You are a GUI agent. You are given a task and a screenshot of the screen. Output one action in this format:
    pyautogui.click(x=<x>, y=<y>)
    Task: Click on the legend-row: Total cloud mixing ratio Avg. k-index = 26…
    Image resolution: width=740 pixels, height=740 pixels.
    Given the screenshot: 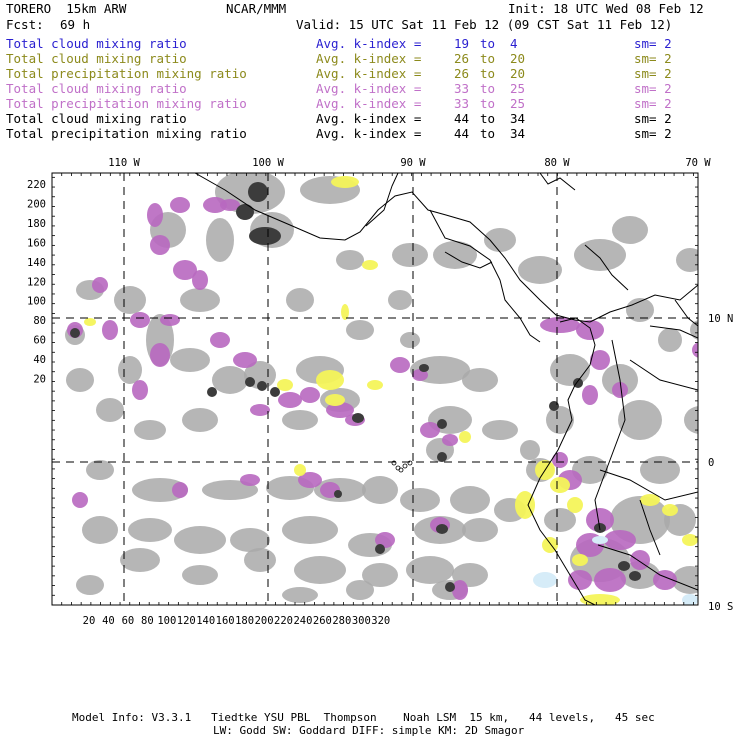 What is the action you would take?
    pyautogui.click(x=370, y=58)
    